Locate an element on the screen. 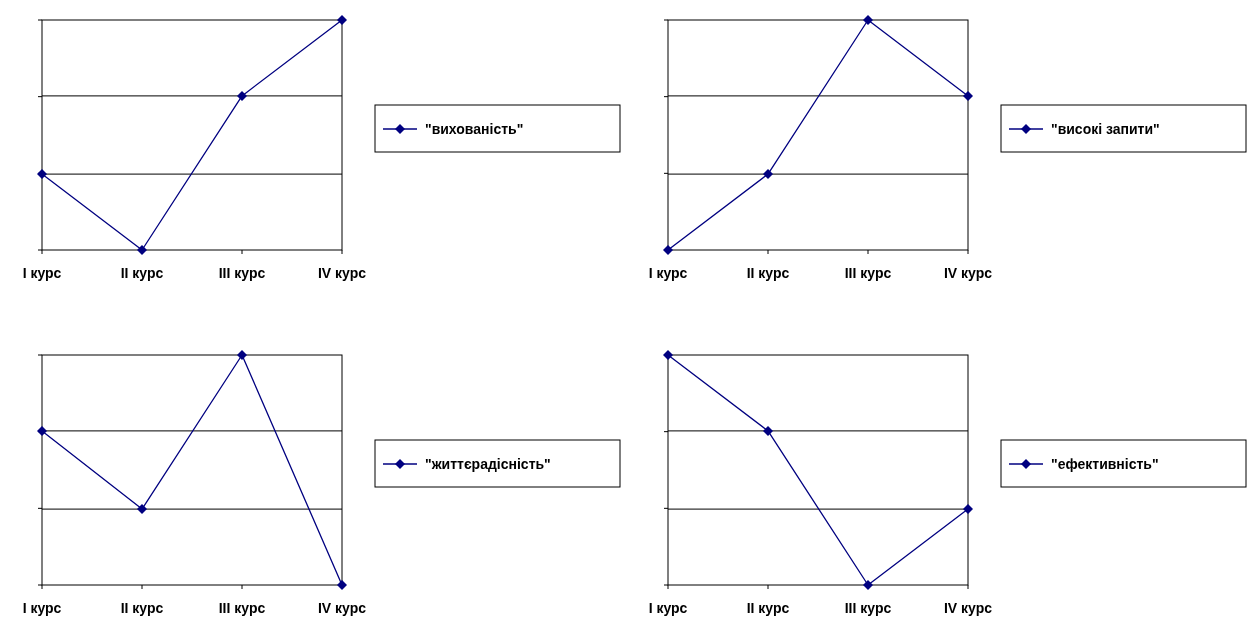  legend-label: "ефективність" is located at coordinates (1105, 464).